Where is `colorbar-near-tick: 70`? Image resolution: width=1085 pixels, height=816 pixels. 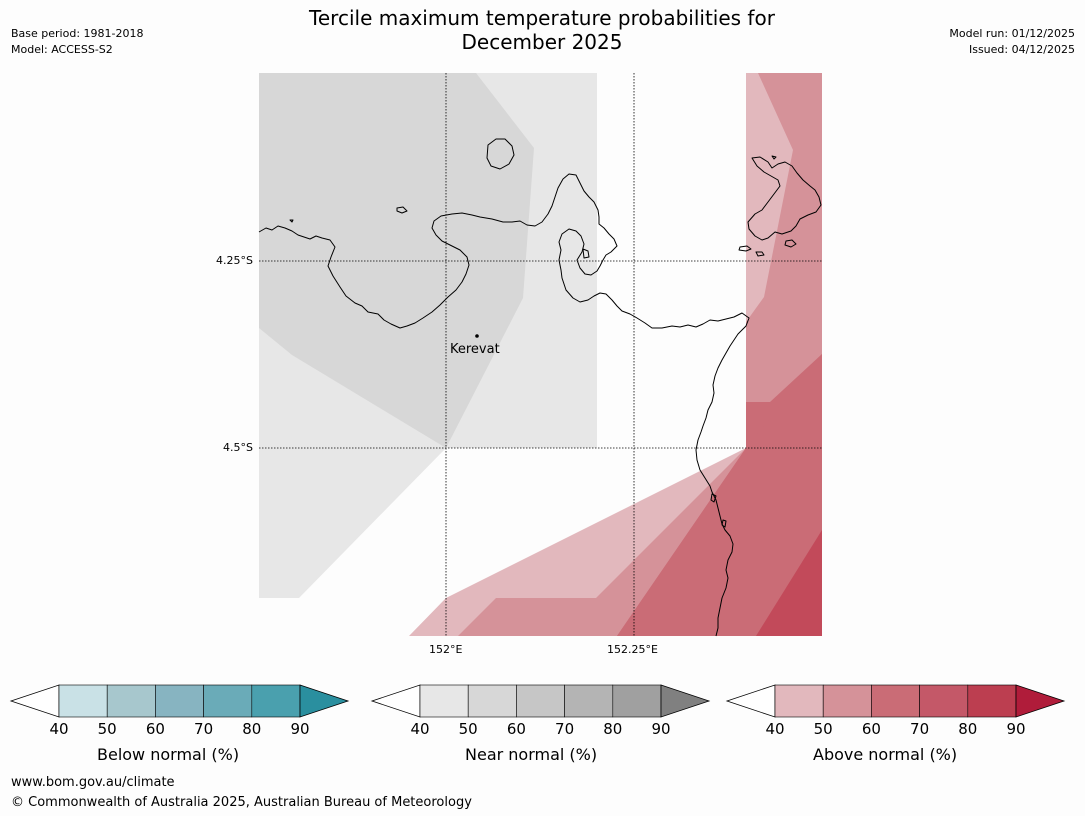 colorbar-near-tick: 70 is located at coordinates (564, 729).